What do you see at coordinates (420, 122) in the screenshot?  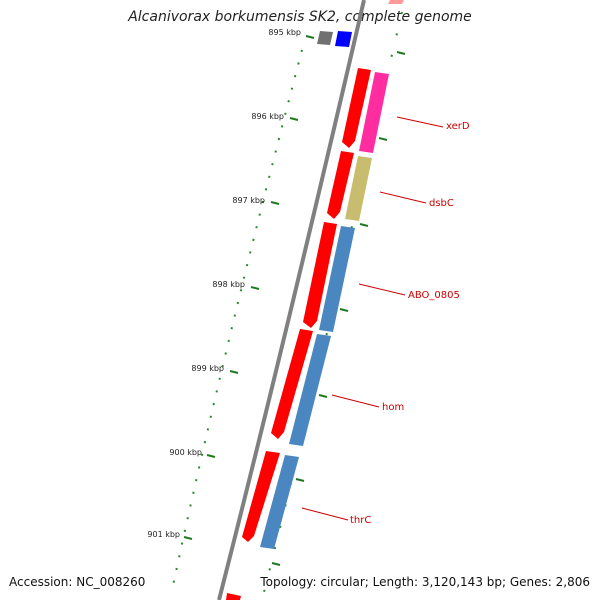 I see `leader-xerD` at bounding box center [420, 122].